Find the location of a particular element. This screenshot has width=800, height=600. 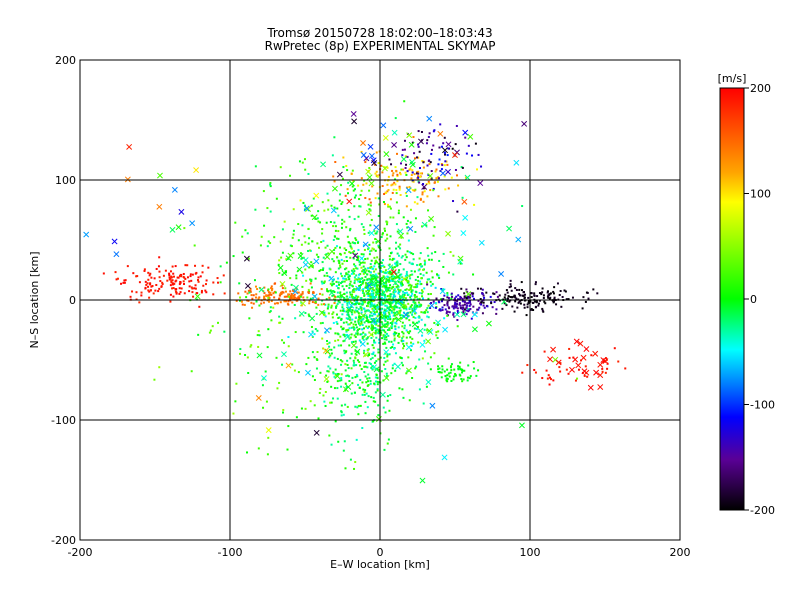

y-tick-label: 200 is located at coordinates (65, 60).